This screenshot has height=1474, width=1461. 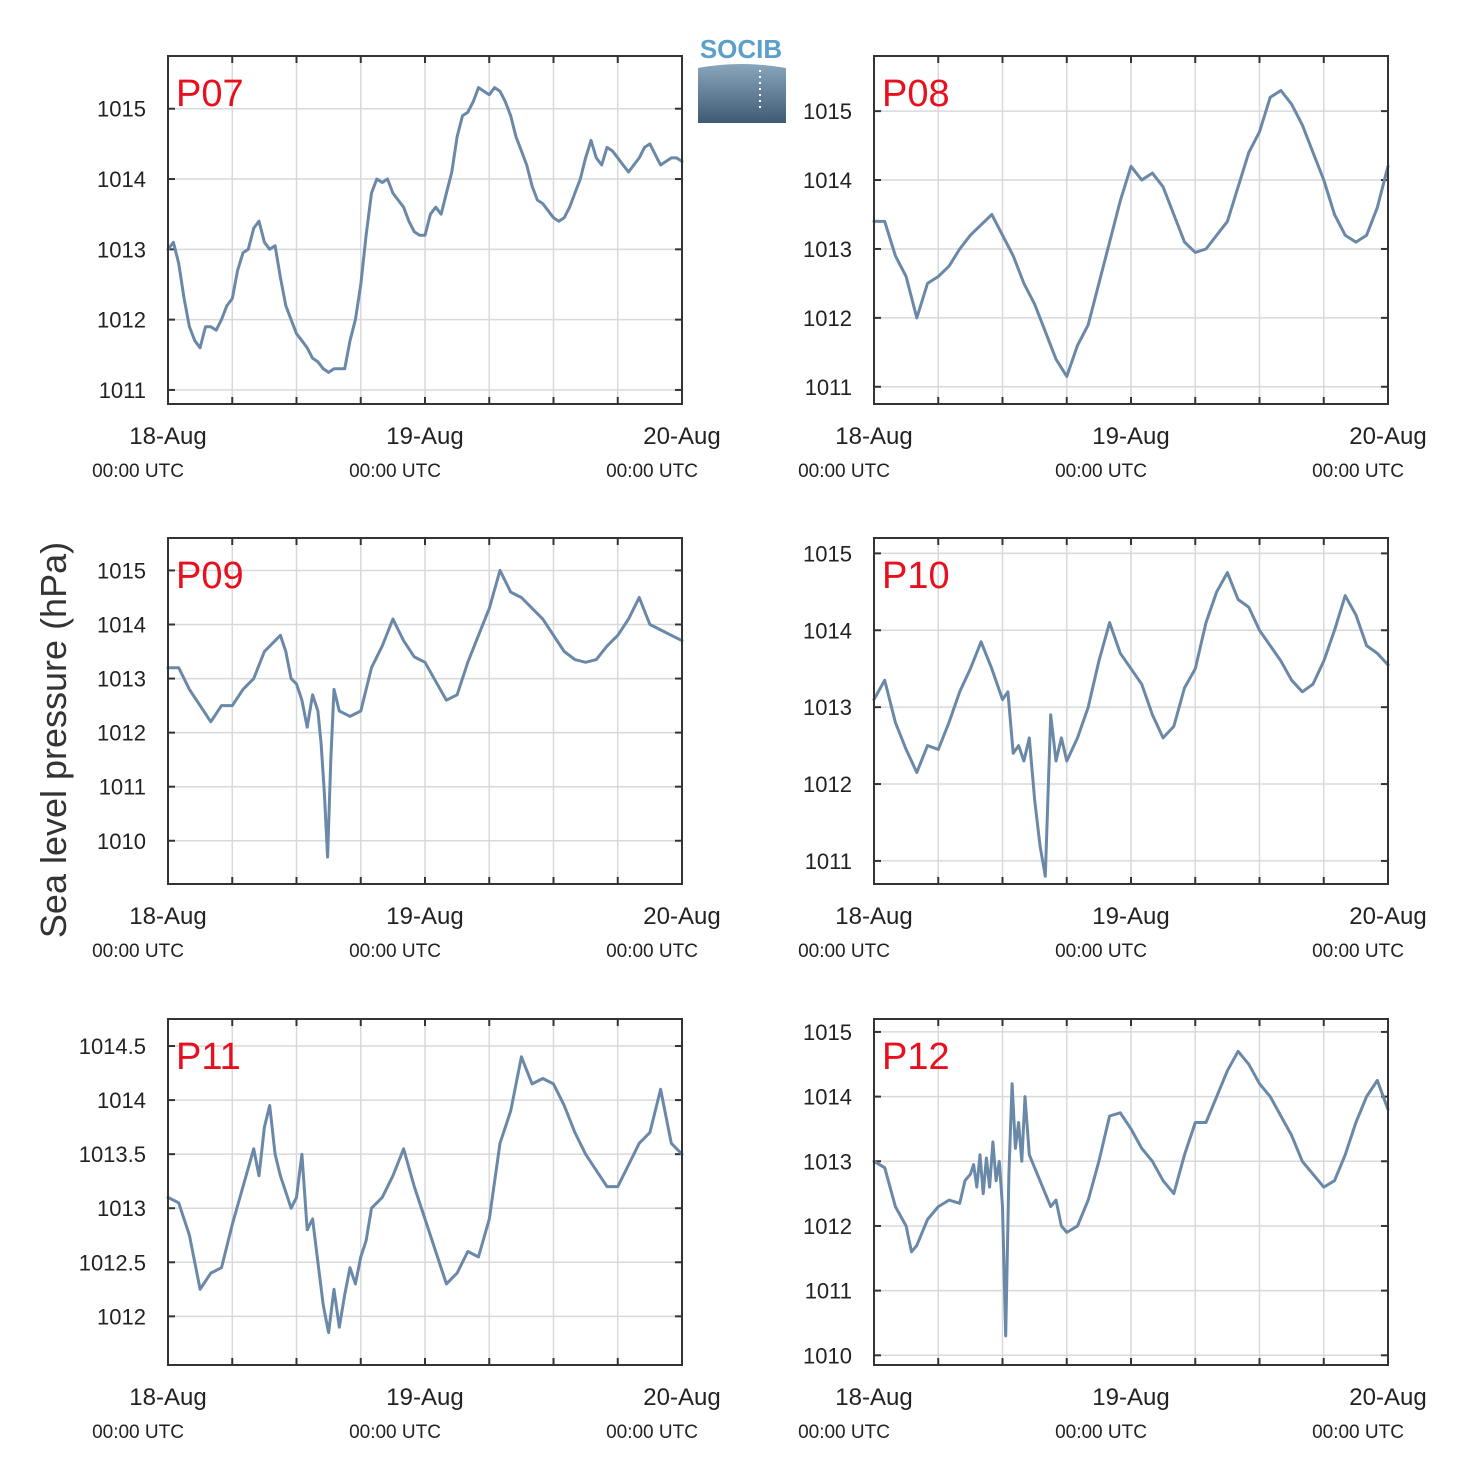 I want to click on panel-label-p12: P12, so click(x=916, y=1057).